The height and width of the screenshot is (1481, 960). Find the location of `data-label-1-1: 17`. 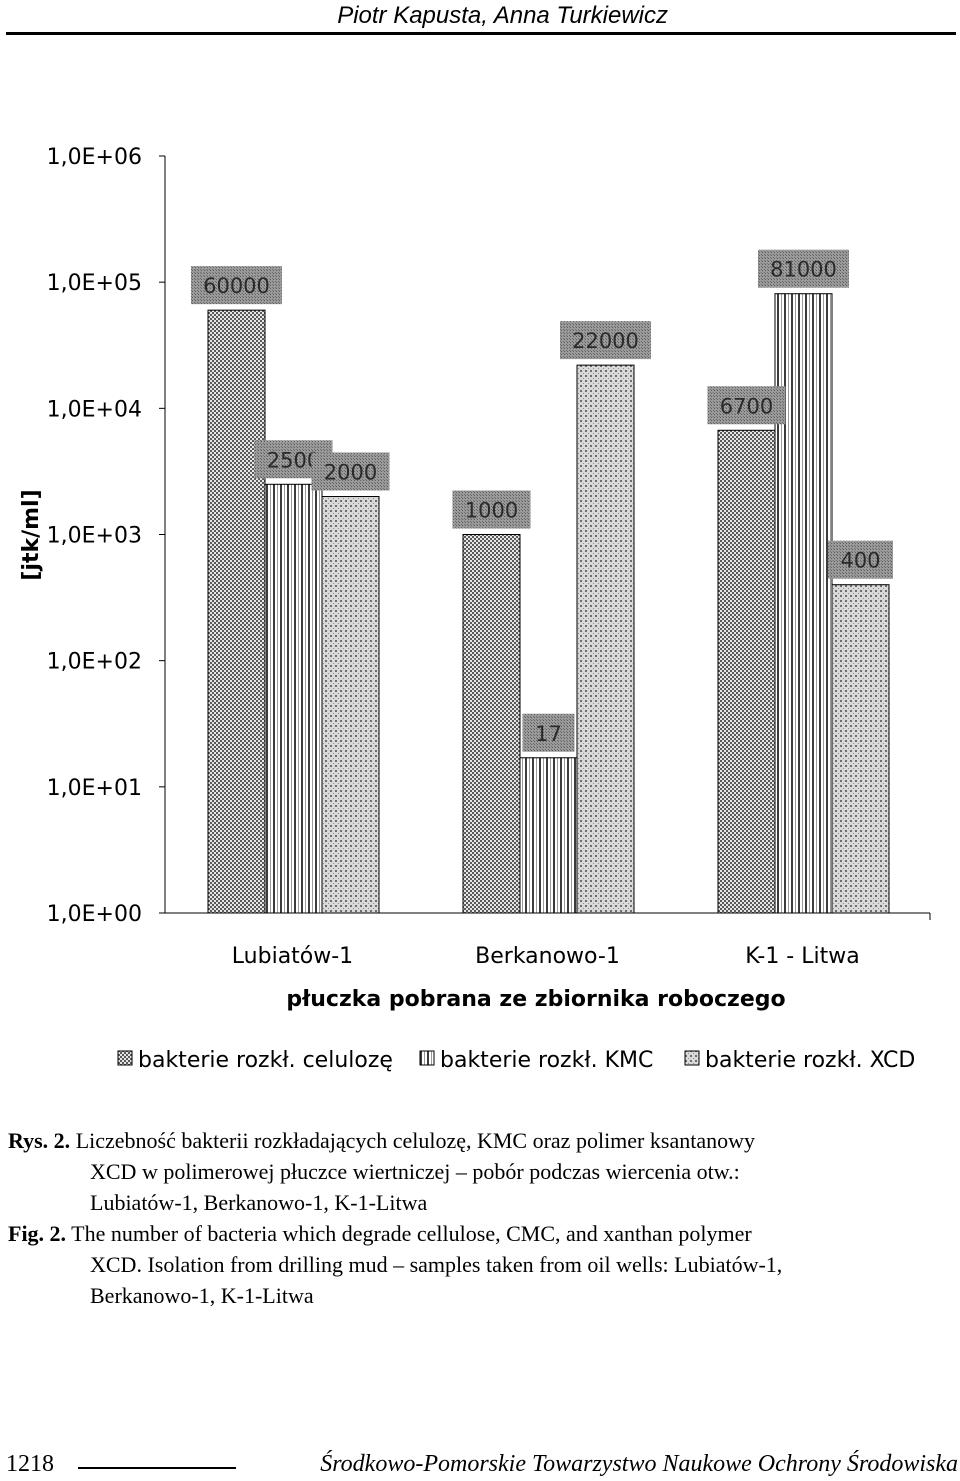

data-label-1-1: 17 is located at coordinates (548, 734).